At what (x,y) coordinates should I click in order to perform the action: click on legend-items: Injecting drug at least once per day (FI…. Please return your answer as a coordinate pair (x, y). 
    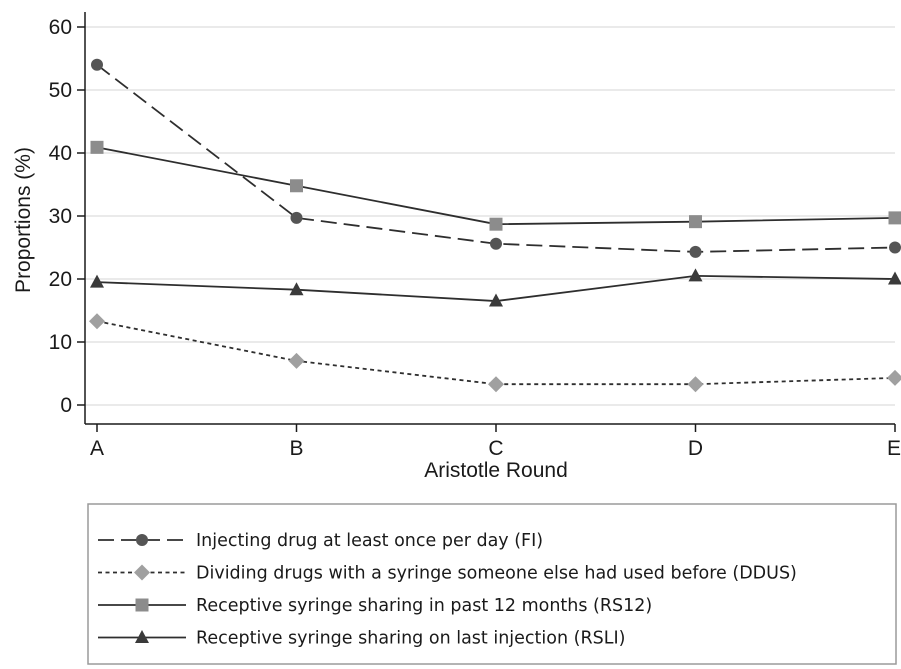
    Looking at the image, I should click on (447, 590).